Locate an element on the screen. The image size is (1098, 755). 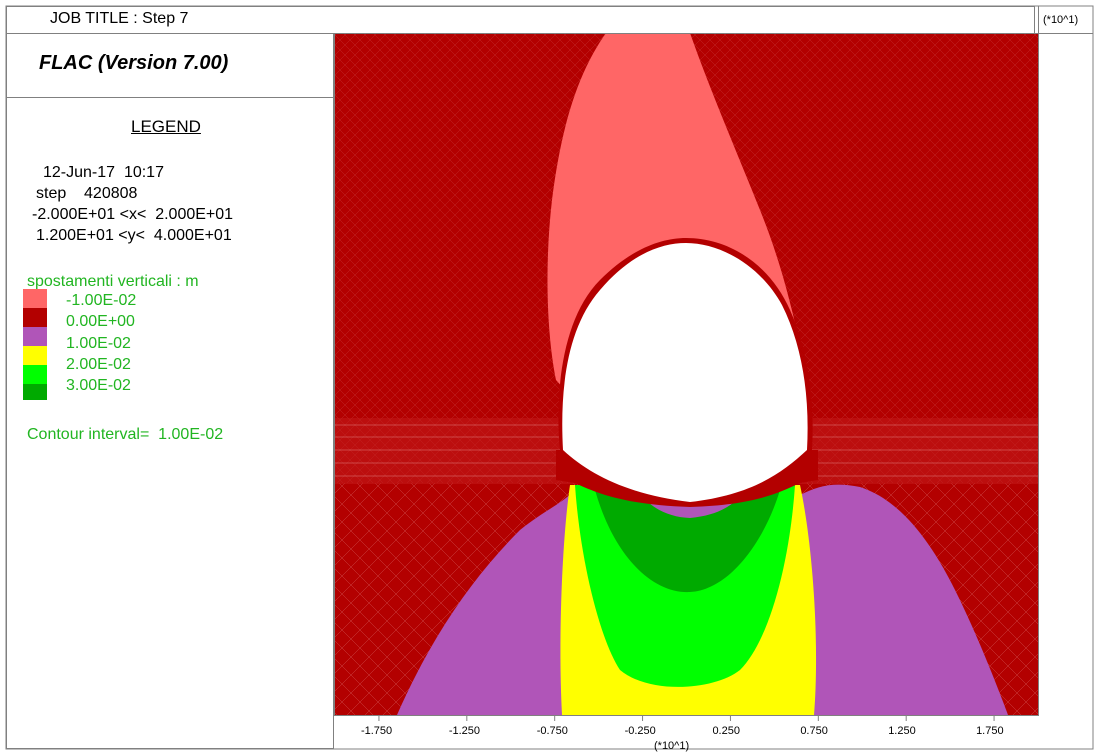
x-tick-label: 1.750 is located at coordinates (990, 731).